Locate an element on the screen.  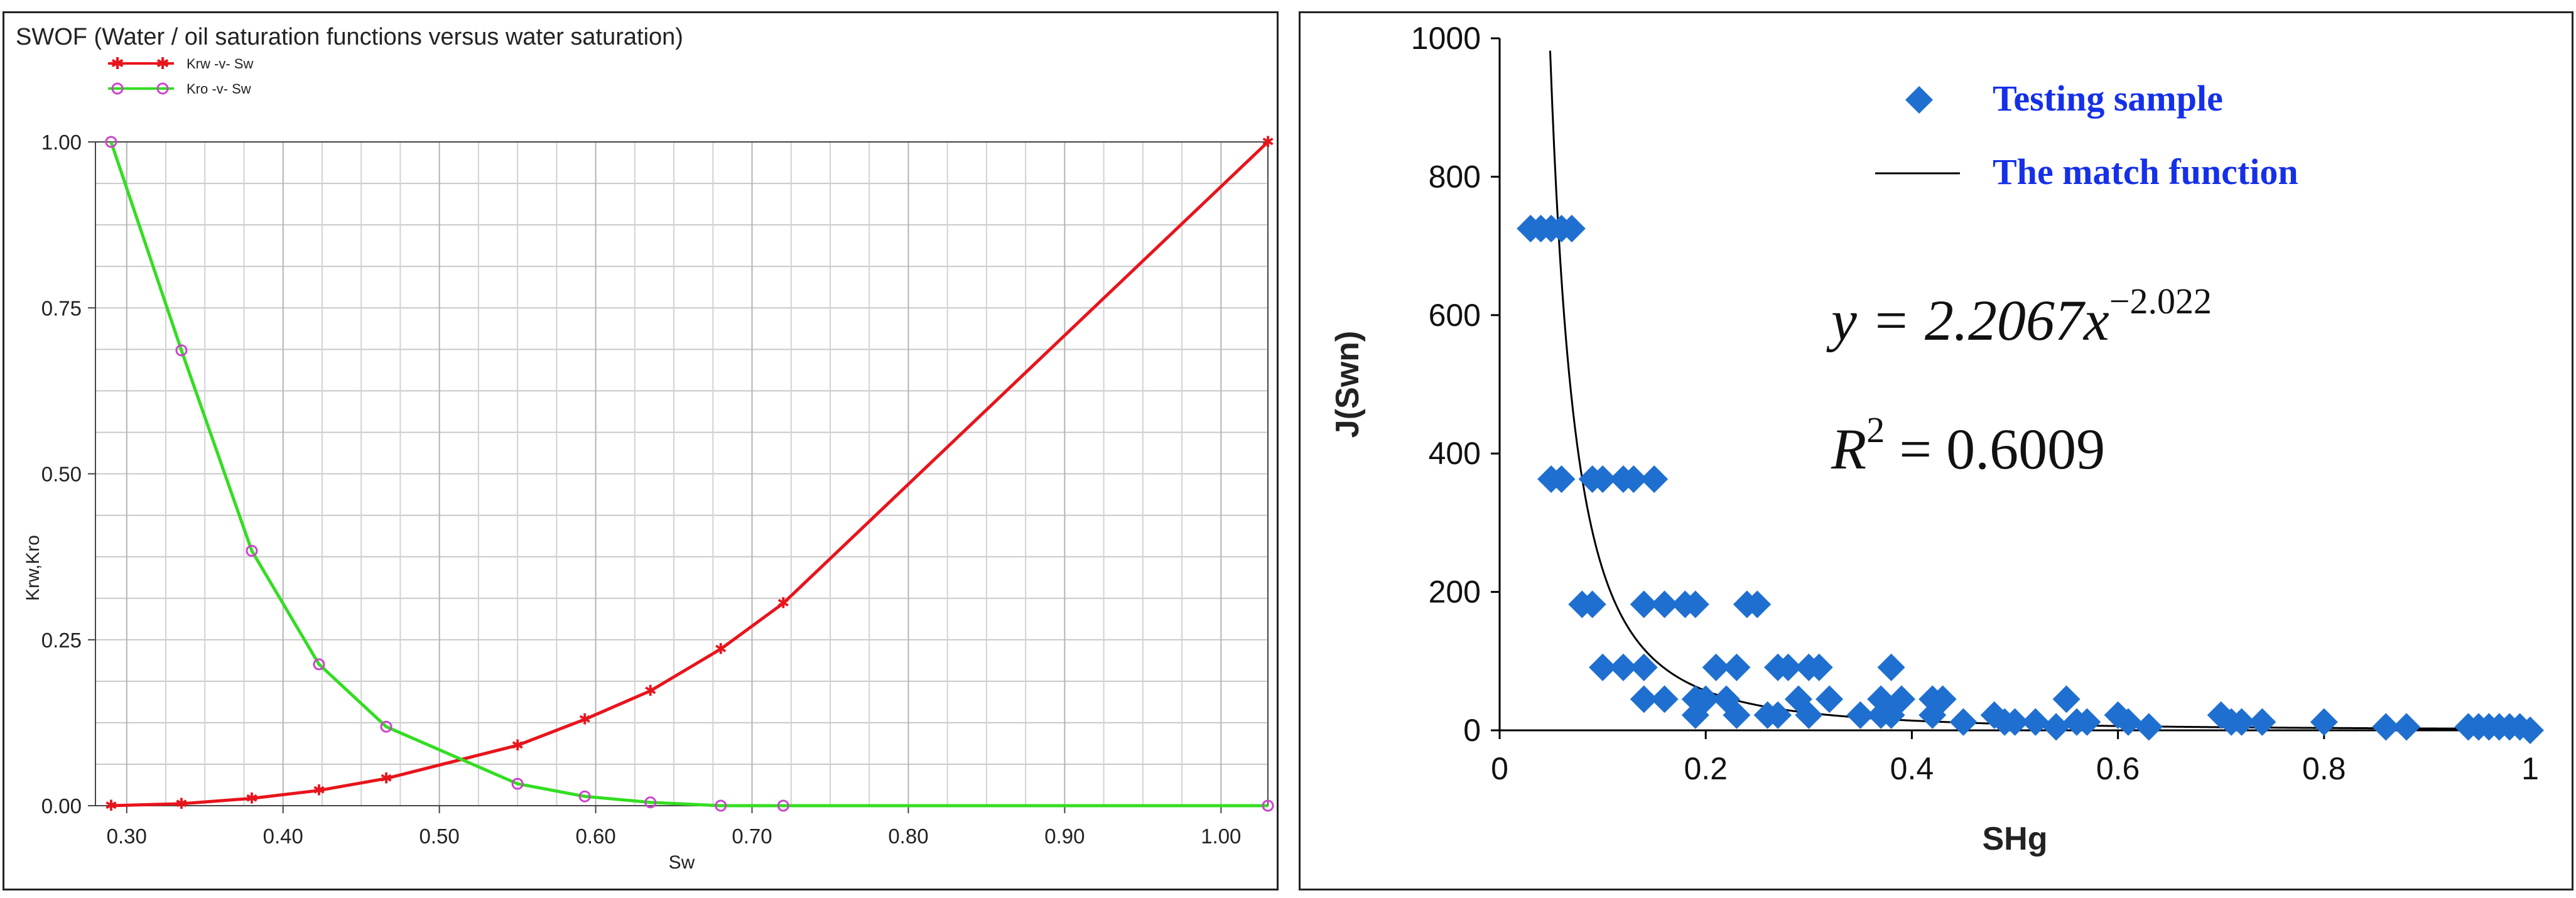
y-tick-label: 400 is located at coordinates (1455, 453).